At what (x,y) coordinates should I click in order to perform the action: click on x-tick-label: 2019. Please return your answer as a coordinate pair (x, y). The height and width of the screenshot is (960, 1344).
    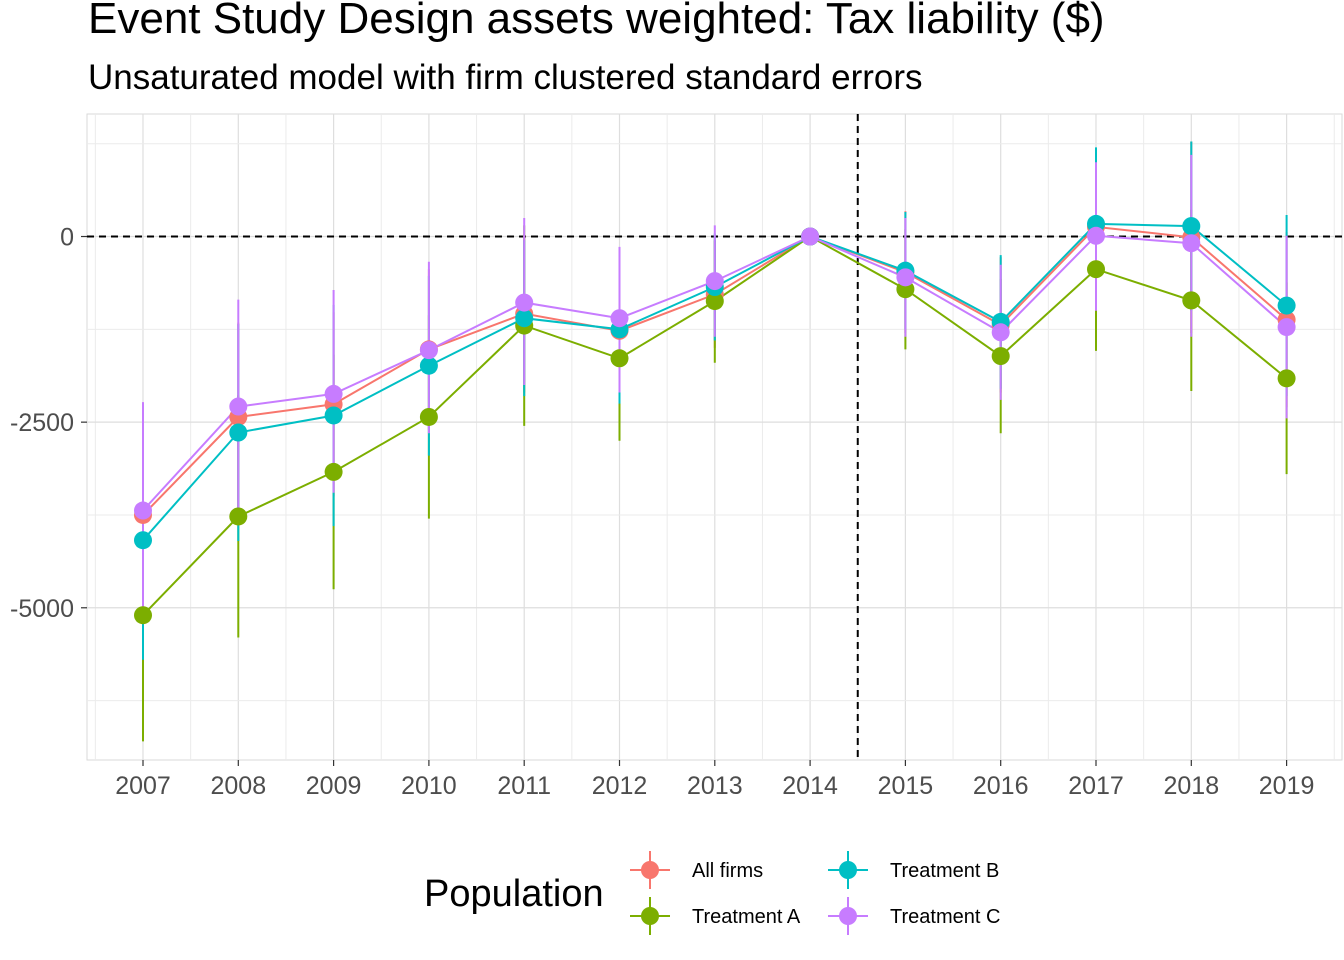
    Looking at the image, I should click on (1287, 786).